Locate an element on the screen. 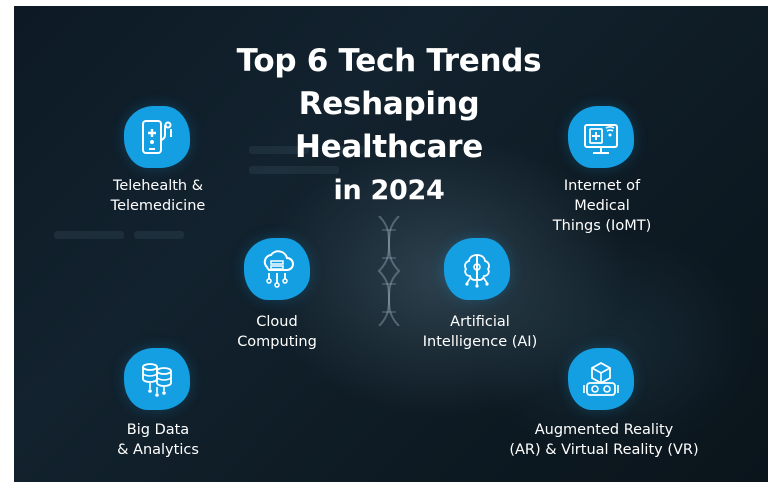 The height and width of the screenshot is (493, 782). trend-label: Internet of Medical Things (IoMT) is located at coordinates (602, 206).